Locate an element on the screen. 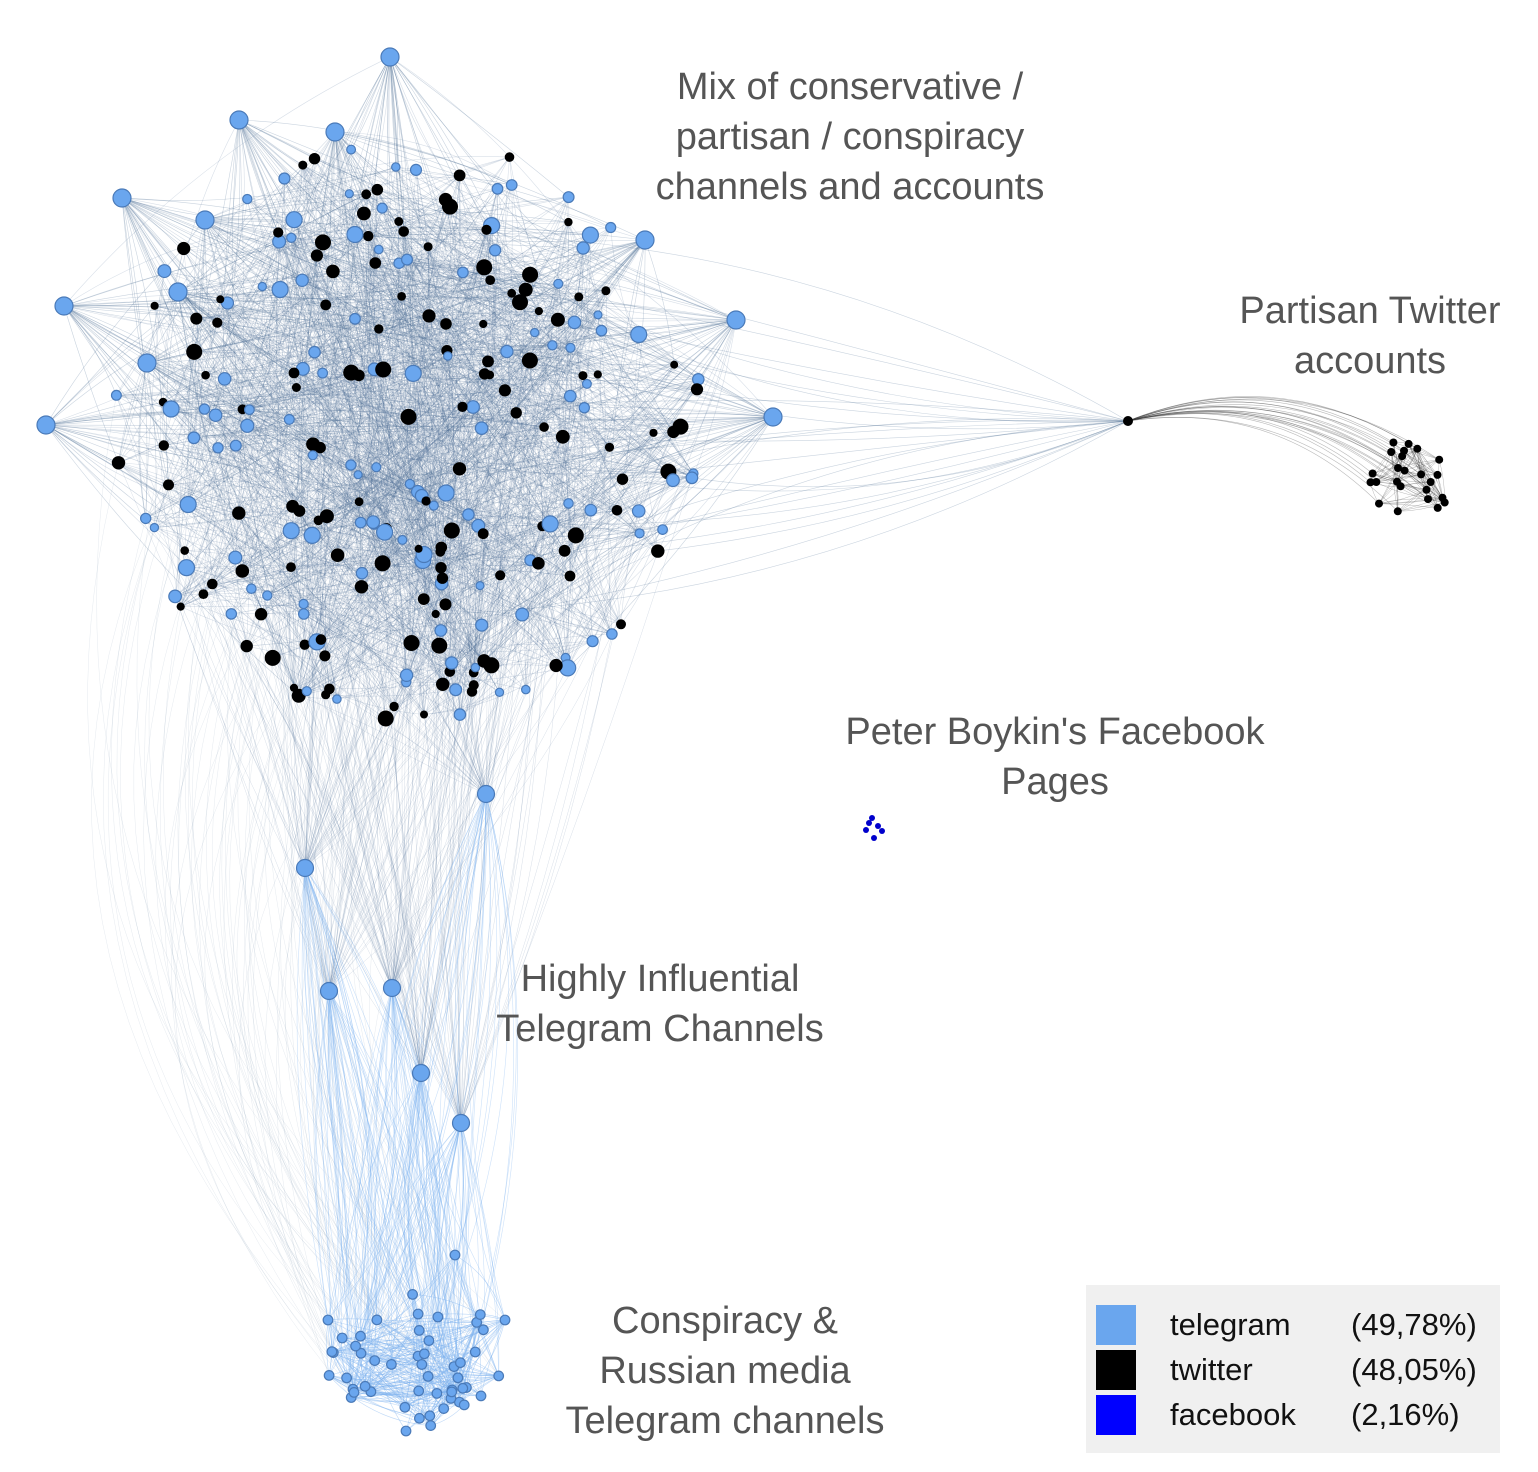 This screenshot has height=1472, width=1538. bridge-edge is located at coordinates (1263, 464).